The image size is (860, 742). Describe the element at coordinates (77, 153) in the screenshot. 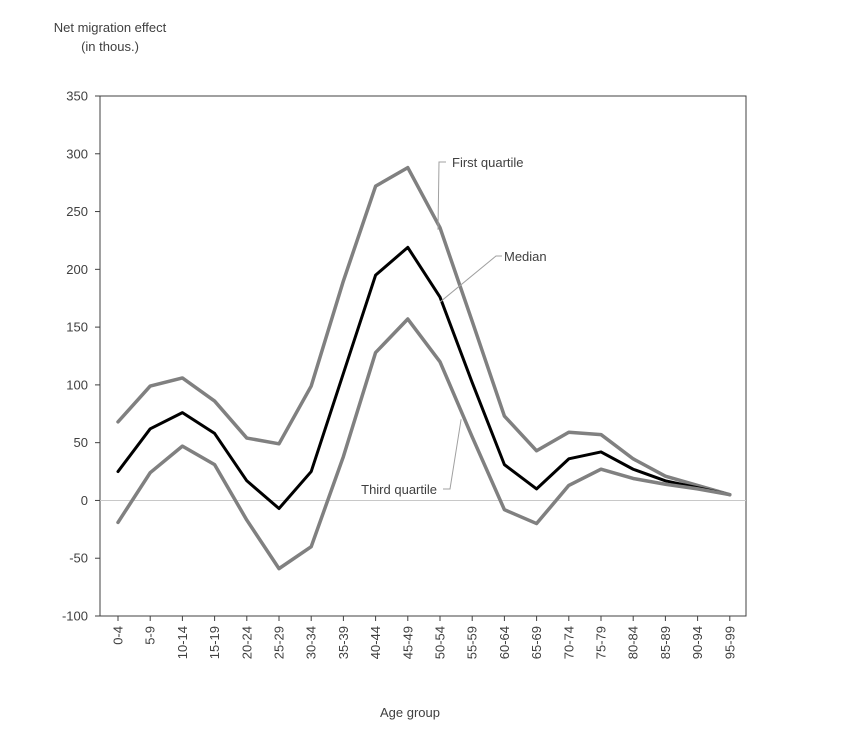

I see `y-tick-label: 300` at that location.